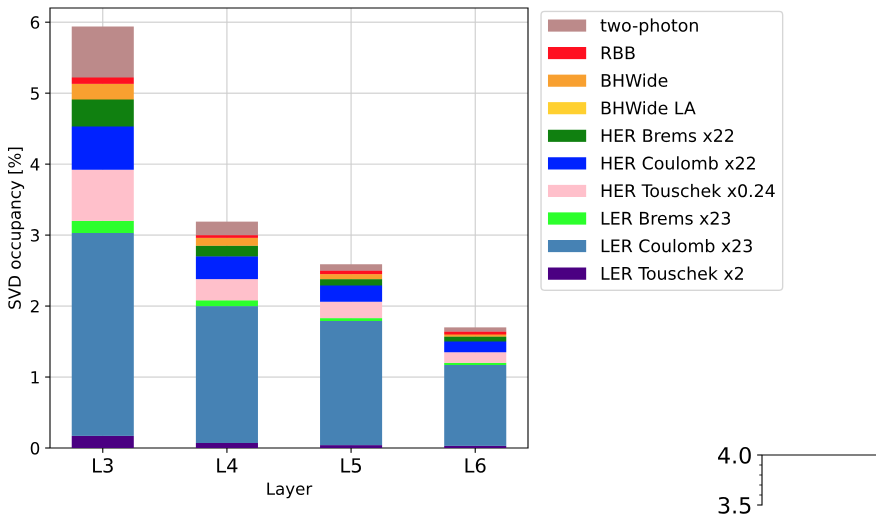 Image resolution: width=876 pixels, height=521 pixels. What do you see at coordinates (635, 80) in the screenshot?
I see `legend-label: BHWide` at bounding box center [635, 80].